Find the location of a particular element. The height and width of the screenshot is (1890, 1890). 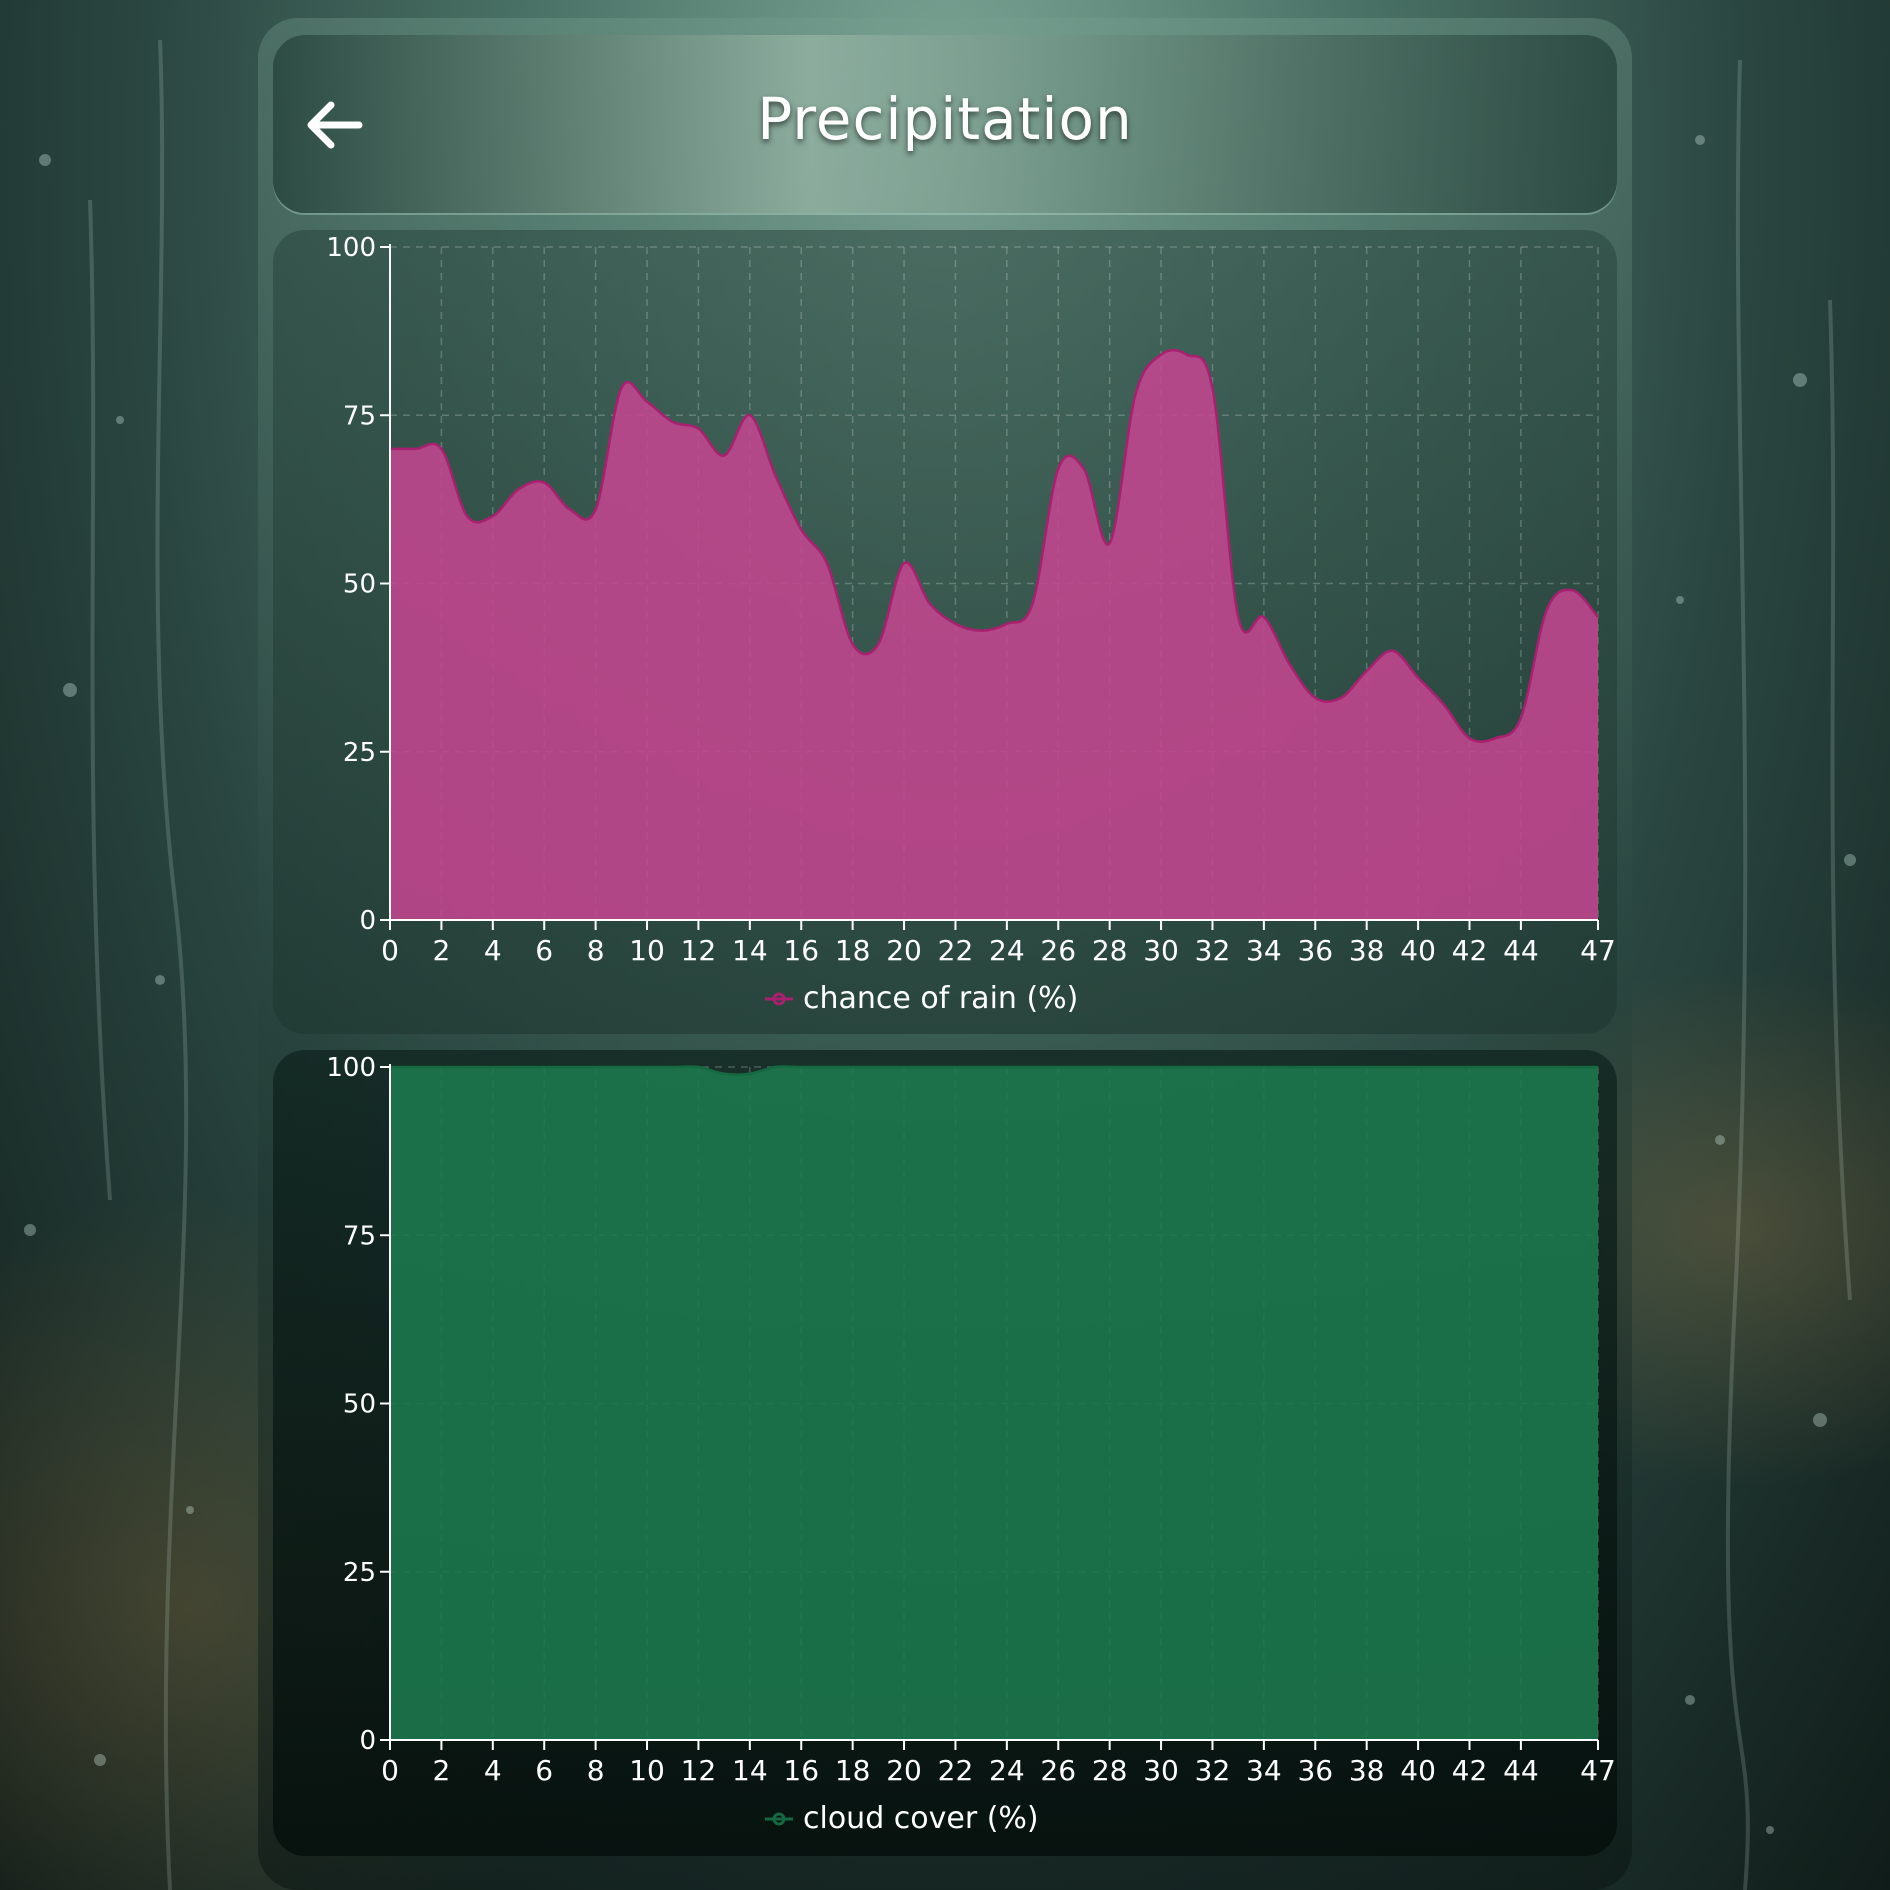

cloud-y-tick-label: 25 is located at coordinates (359, 1573).